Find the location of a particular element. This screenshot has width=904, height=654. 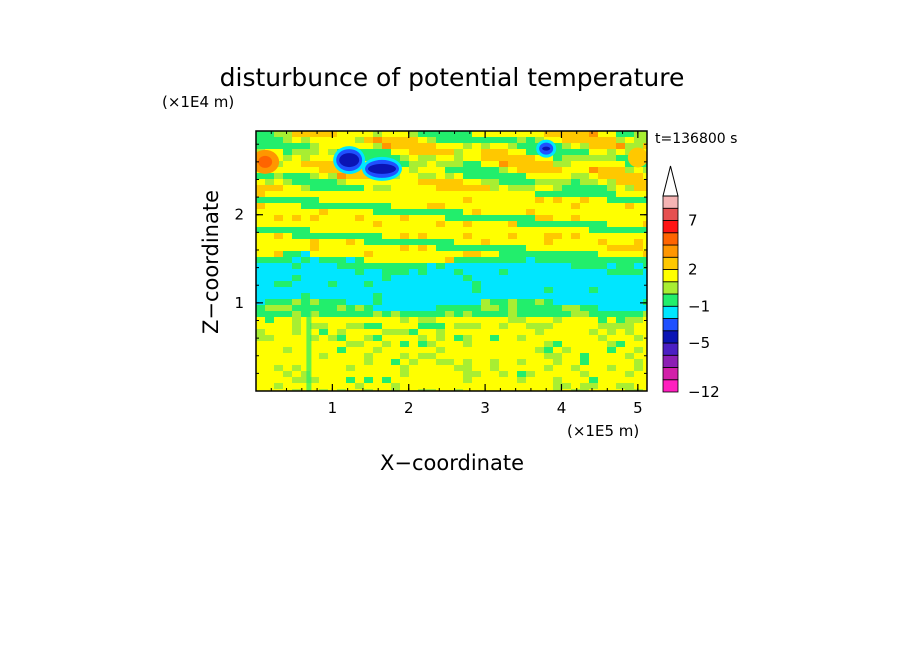

x-scale-label: (×1E5 m) is located at coordinates (603, 431).